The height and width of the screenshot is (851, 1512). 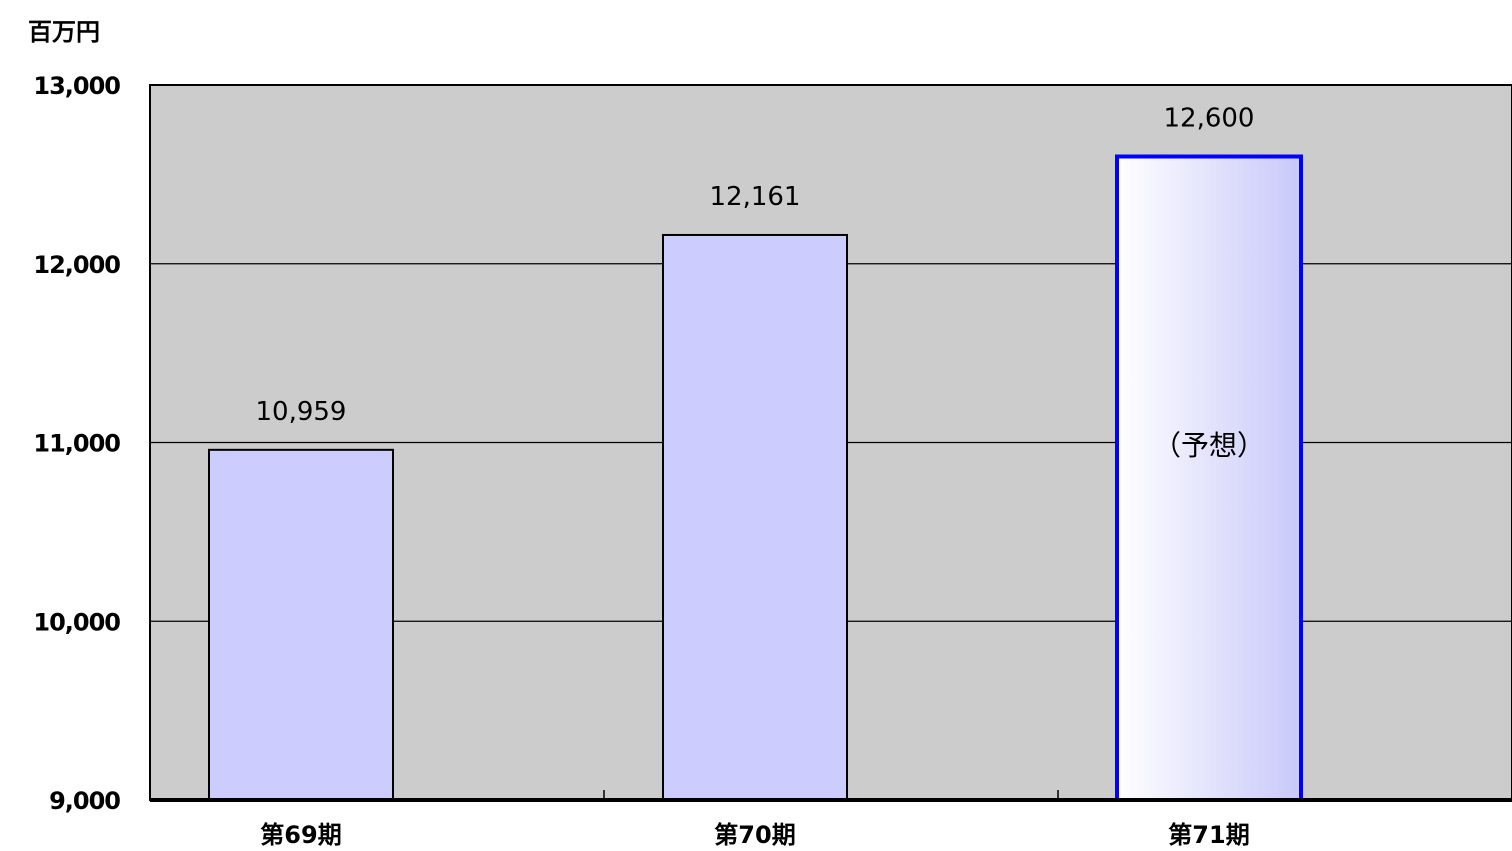 I want to click on y-tick-label: 11,000, so click(x=76, y=444).